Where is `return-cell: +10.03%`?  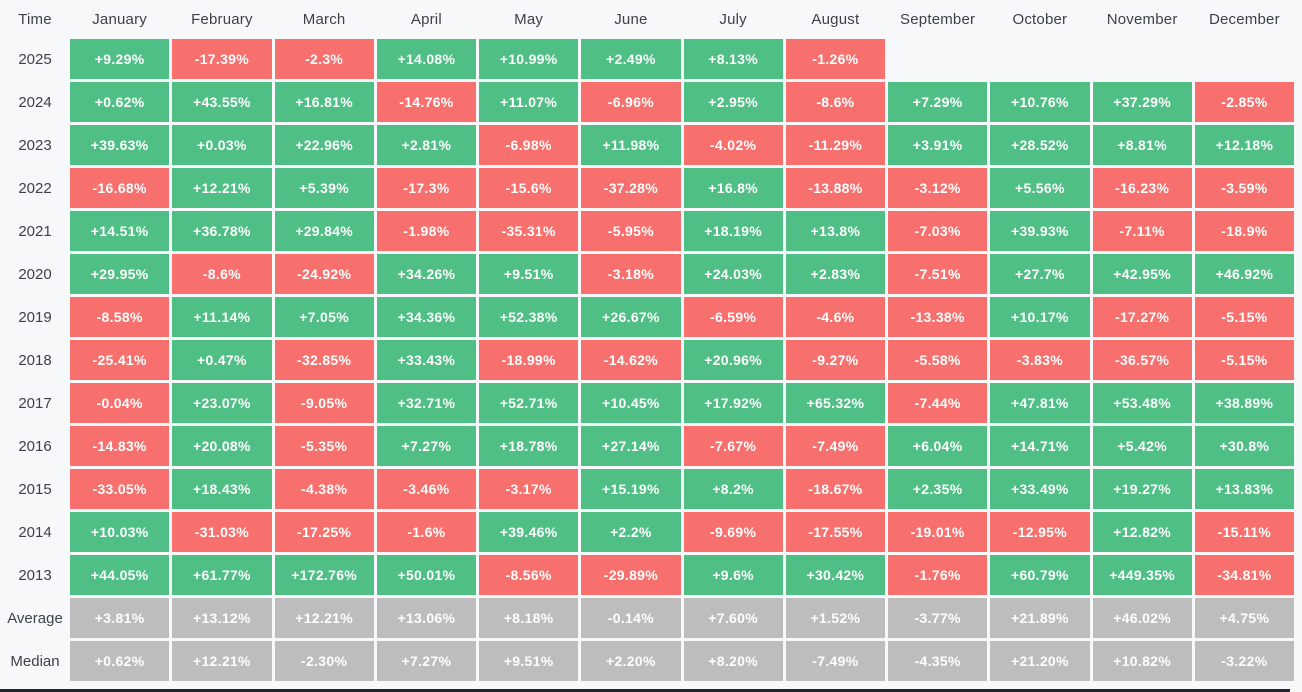 return-cell: +10.03% is located at coordinates (120, 532).